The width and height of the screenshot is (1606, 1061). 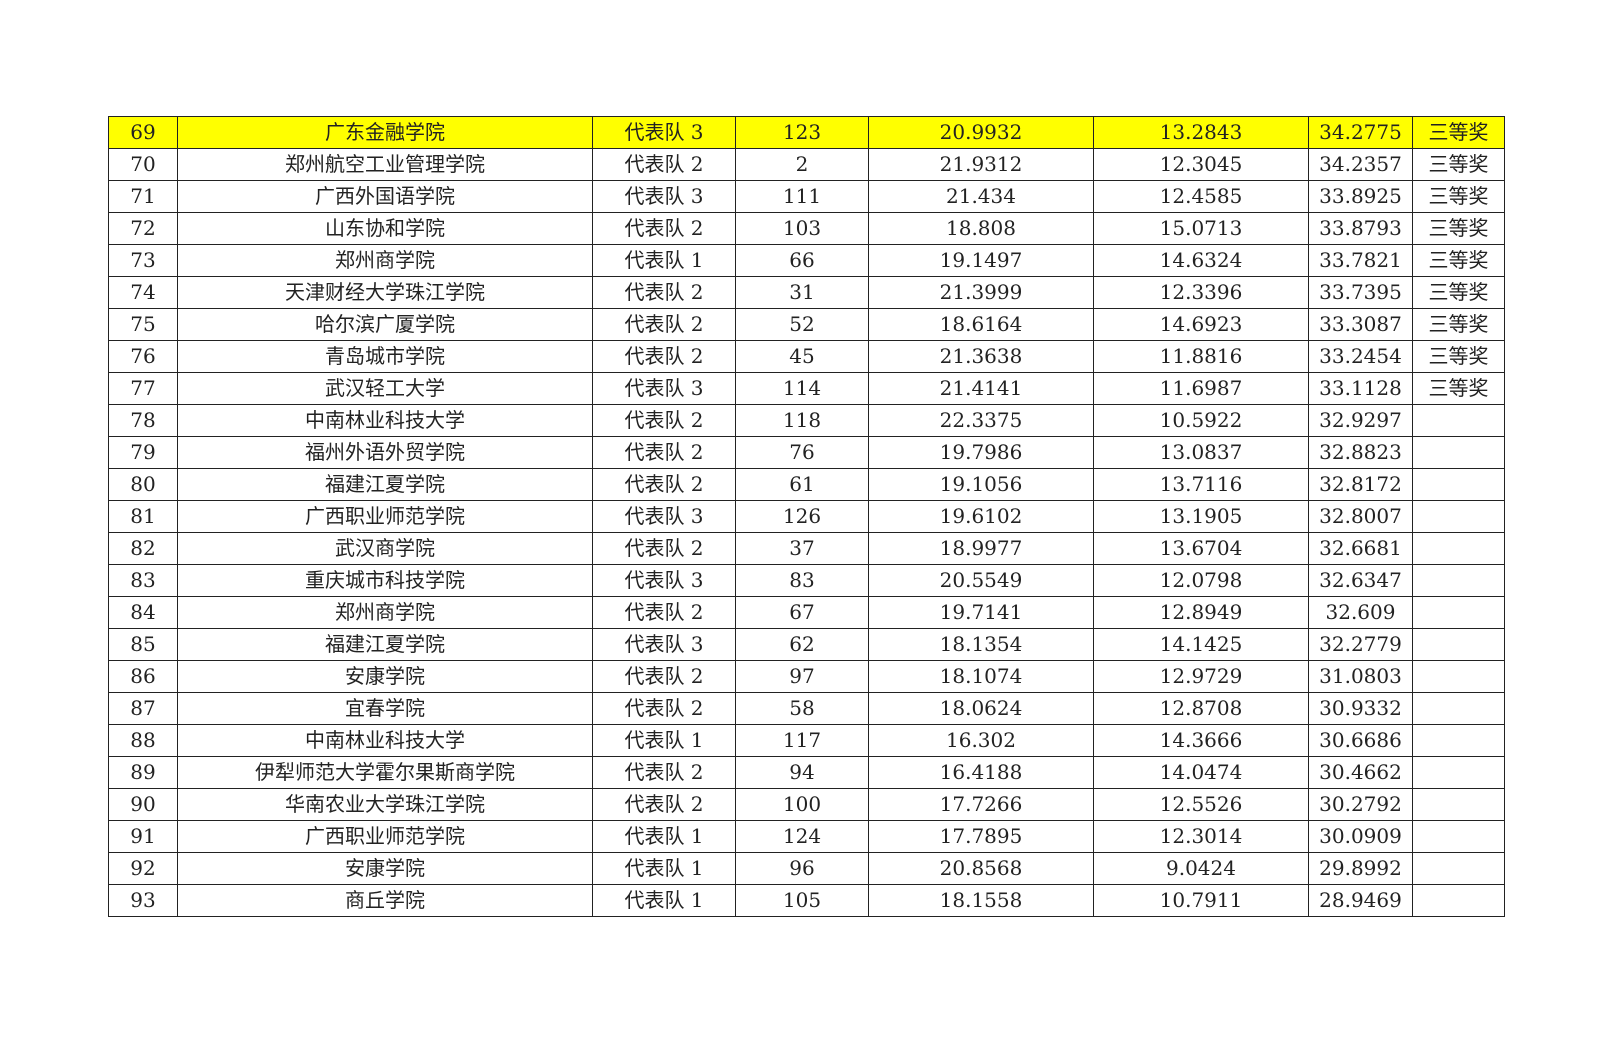 I want to click on team-id-cell: 45, so click(x=802, y=356).